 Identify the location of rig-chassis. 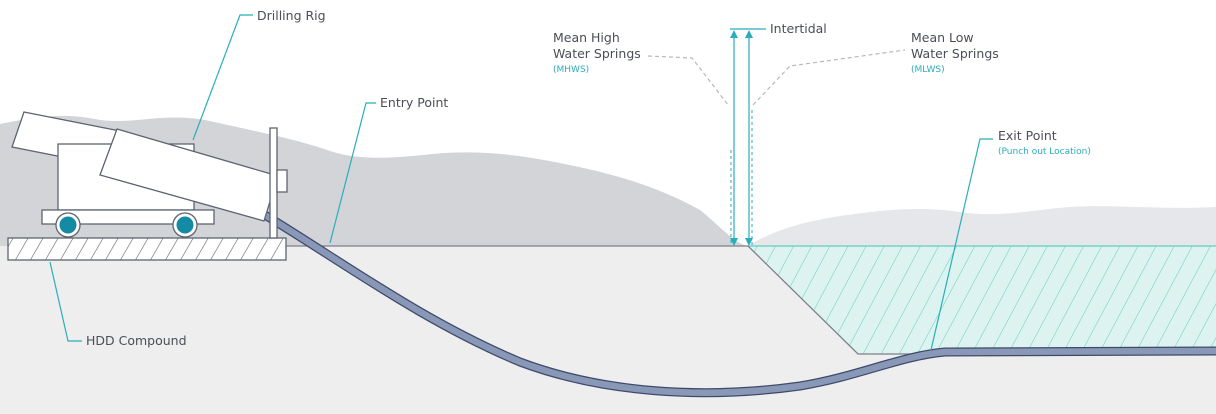
(128, 217).